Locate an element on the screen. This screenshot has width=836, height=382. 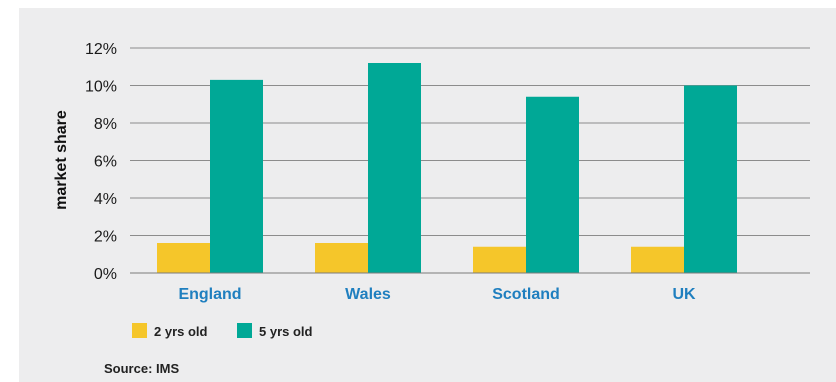
y-tick-label: 2% is located at coordinates (105, 237).